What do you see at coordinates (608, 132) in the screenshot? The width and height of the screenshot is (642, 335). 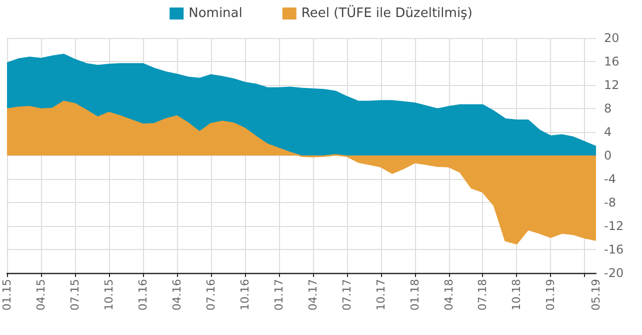 I see `y-tick-label: 4` at bounding box center [608, 132].